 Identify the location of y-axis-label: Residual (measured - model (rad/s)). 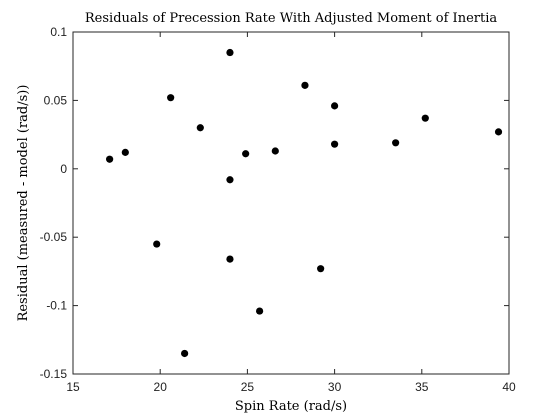
(23, 203).